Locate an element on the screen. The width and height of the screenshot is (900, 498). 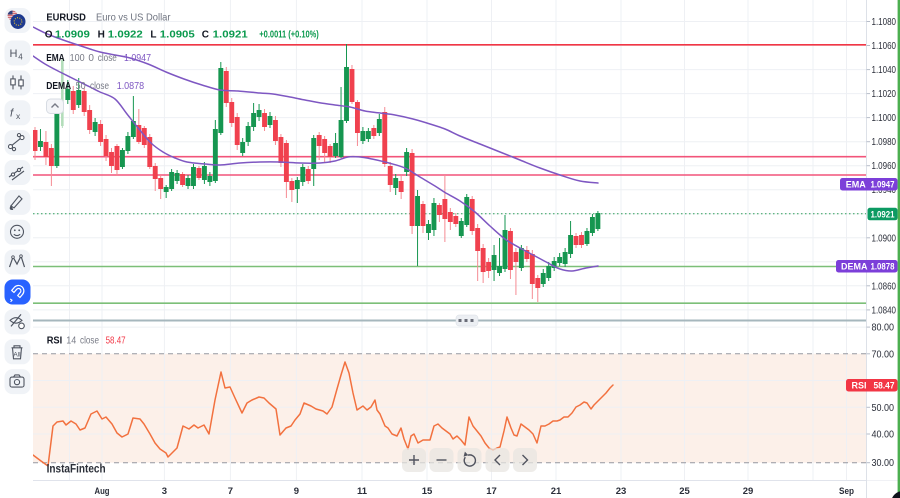
svg-text: 40.00 is located at coordinates (883, 435).